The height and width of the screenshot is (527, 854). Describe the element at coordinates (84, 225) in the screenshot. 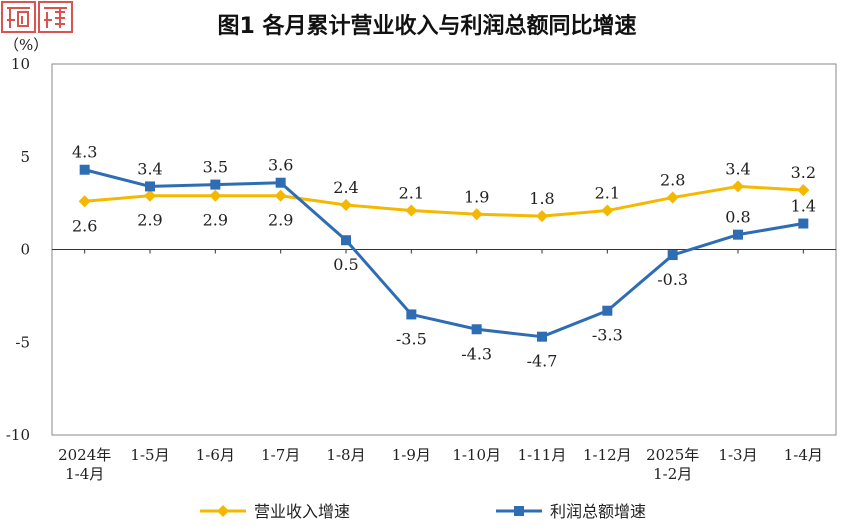

I see `data-label: 2.6` at that location.